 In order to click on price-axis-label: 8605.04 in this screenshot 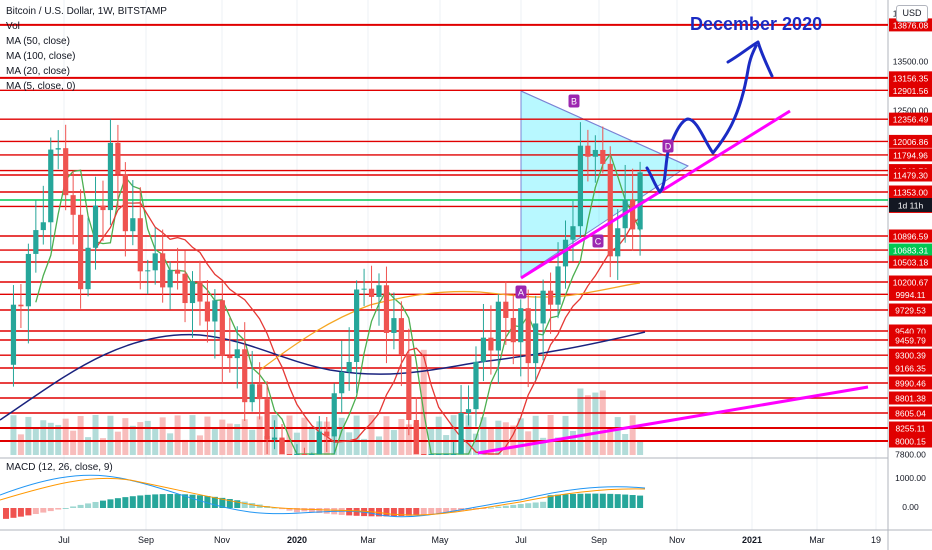, I will do `click(910, 414)`.